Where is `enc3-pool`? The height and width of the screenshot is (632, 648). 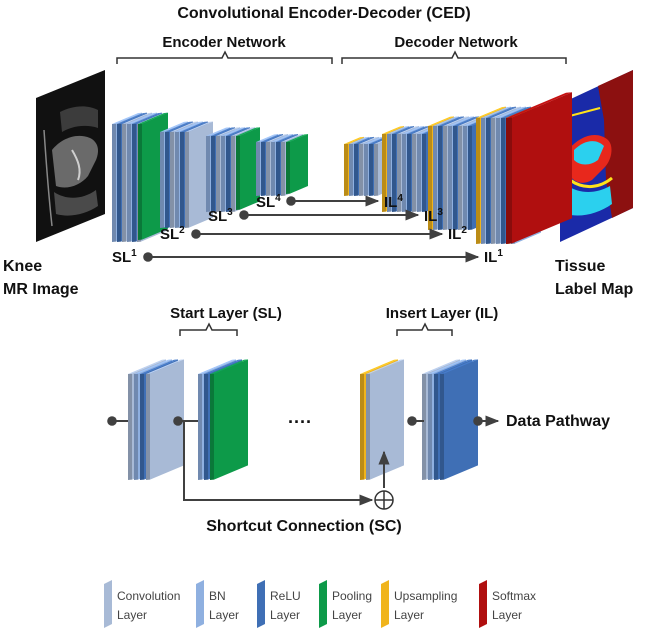 enc3-pool is located at coordinates (248, 168).